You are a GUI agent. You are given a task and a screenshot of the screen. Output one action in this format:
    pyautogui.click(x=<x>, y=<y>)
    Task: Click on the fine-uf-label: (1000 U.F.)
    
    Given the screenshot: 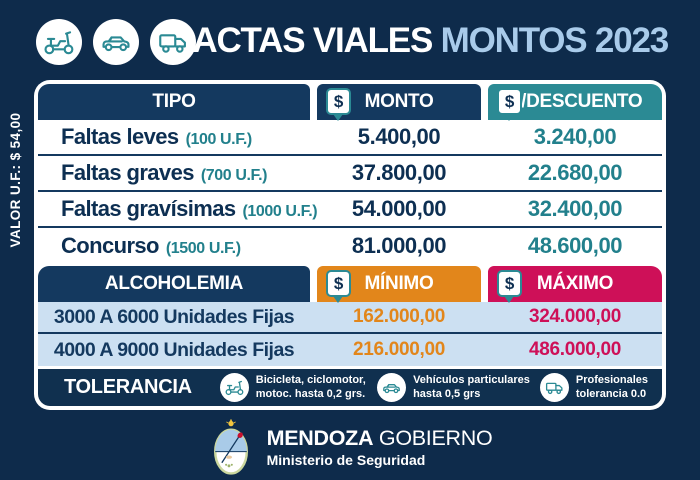 What is the action you would take?
    pyautogui.click(x=280, y=211)
    